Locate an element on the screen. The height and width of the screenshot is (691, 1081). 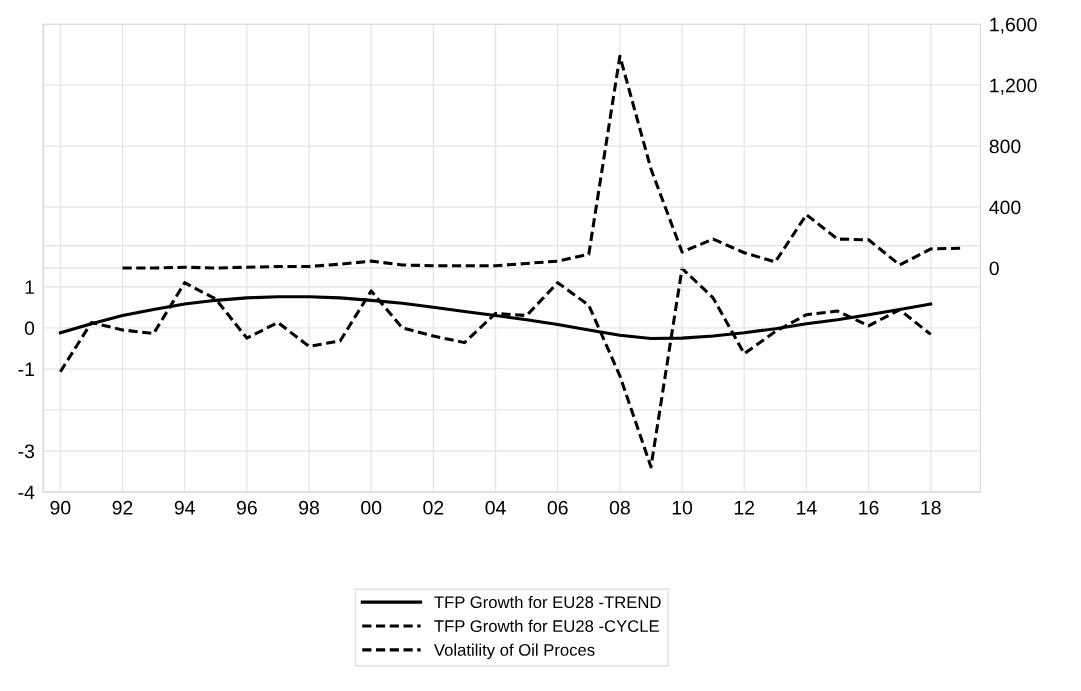
x-tick-label: 12 is located at coordinates (744, 507).